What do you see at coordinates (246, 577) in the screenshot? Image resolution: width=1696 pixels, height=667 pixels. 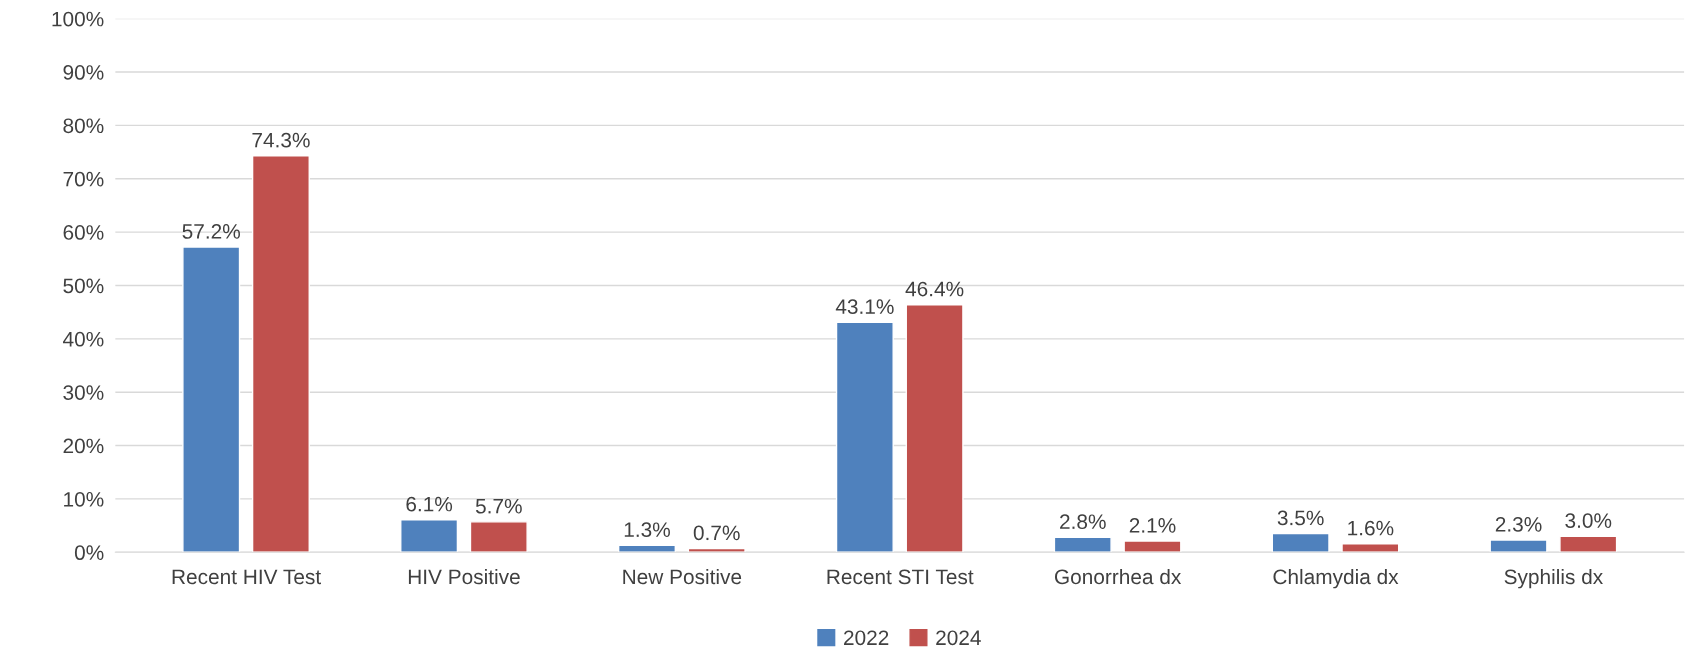 I see `x-tick-label: Recent HIV Test` at bounding box center [246, 577].